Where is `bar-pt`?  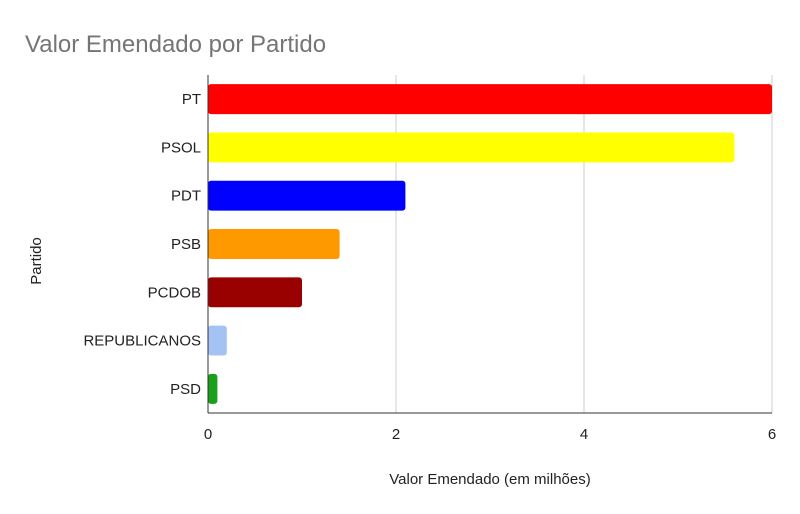
bar-pt is located at coordinates (490, 99).